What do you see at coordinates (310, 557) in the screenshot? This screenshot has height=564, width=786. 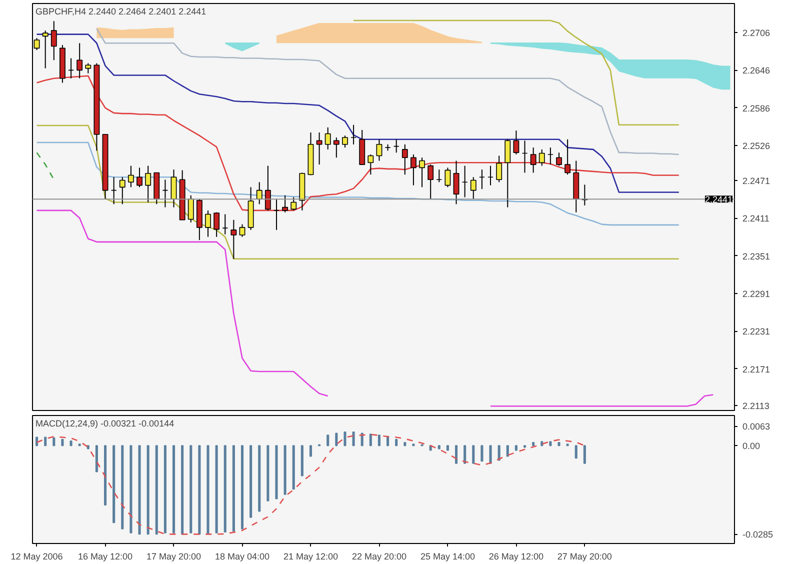 I see `x-tick-label: 21 May 12:00` at bounding box center [310, 557].